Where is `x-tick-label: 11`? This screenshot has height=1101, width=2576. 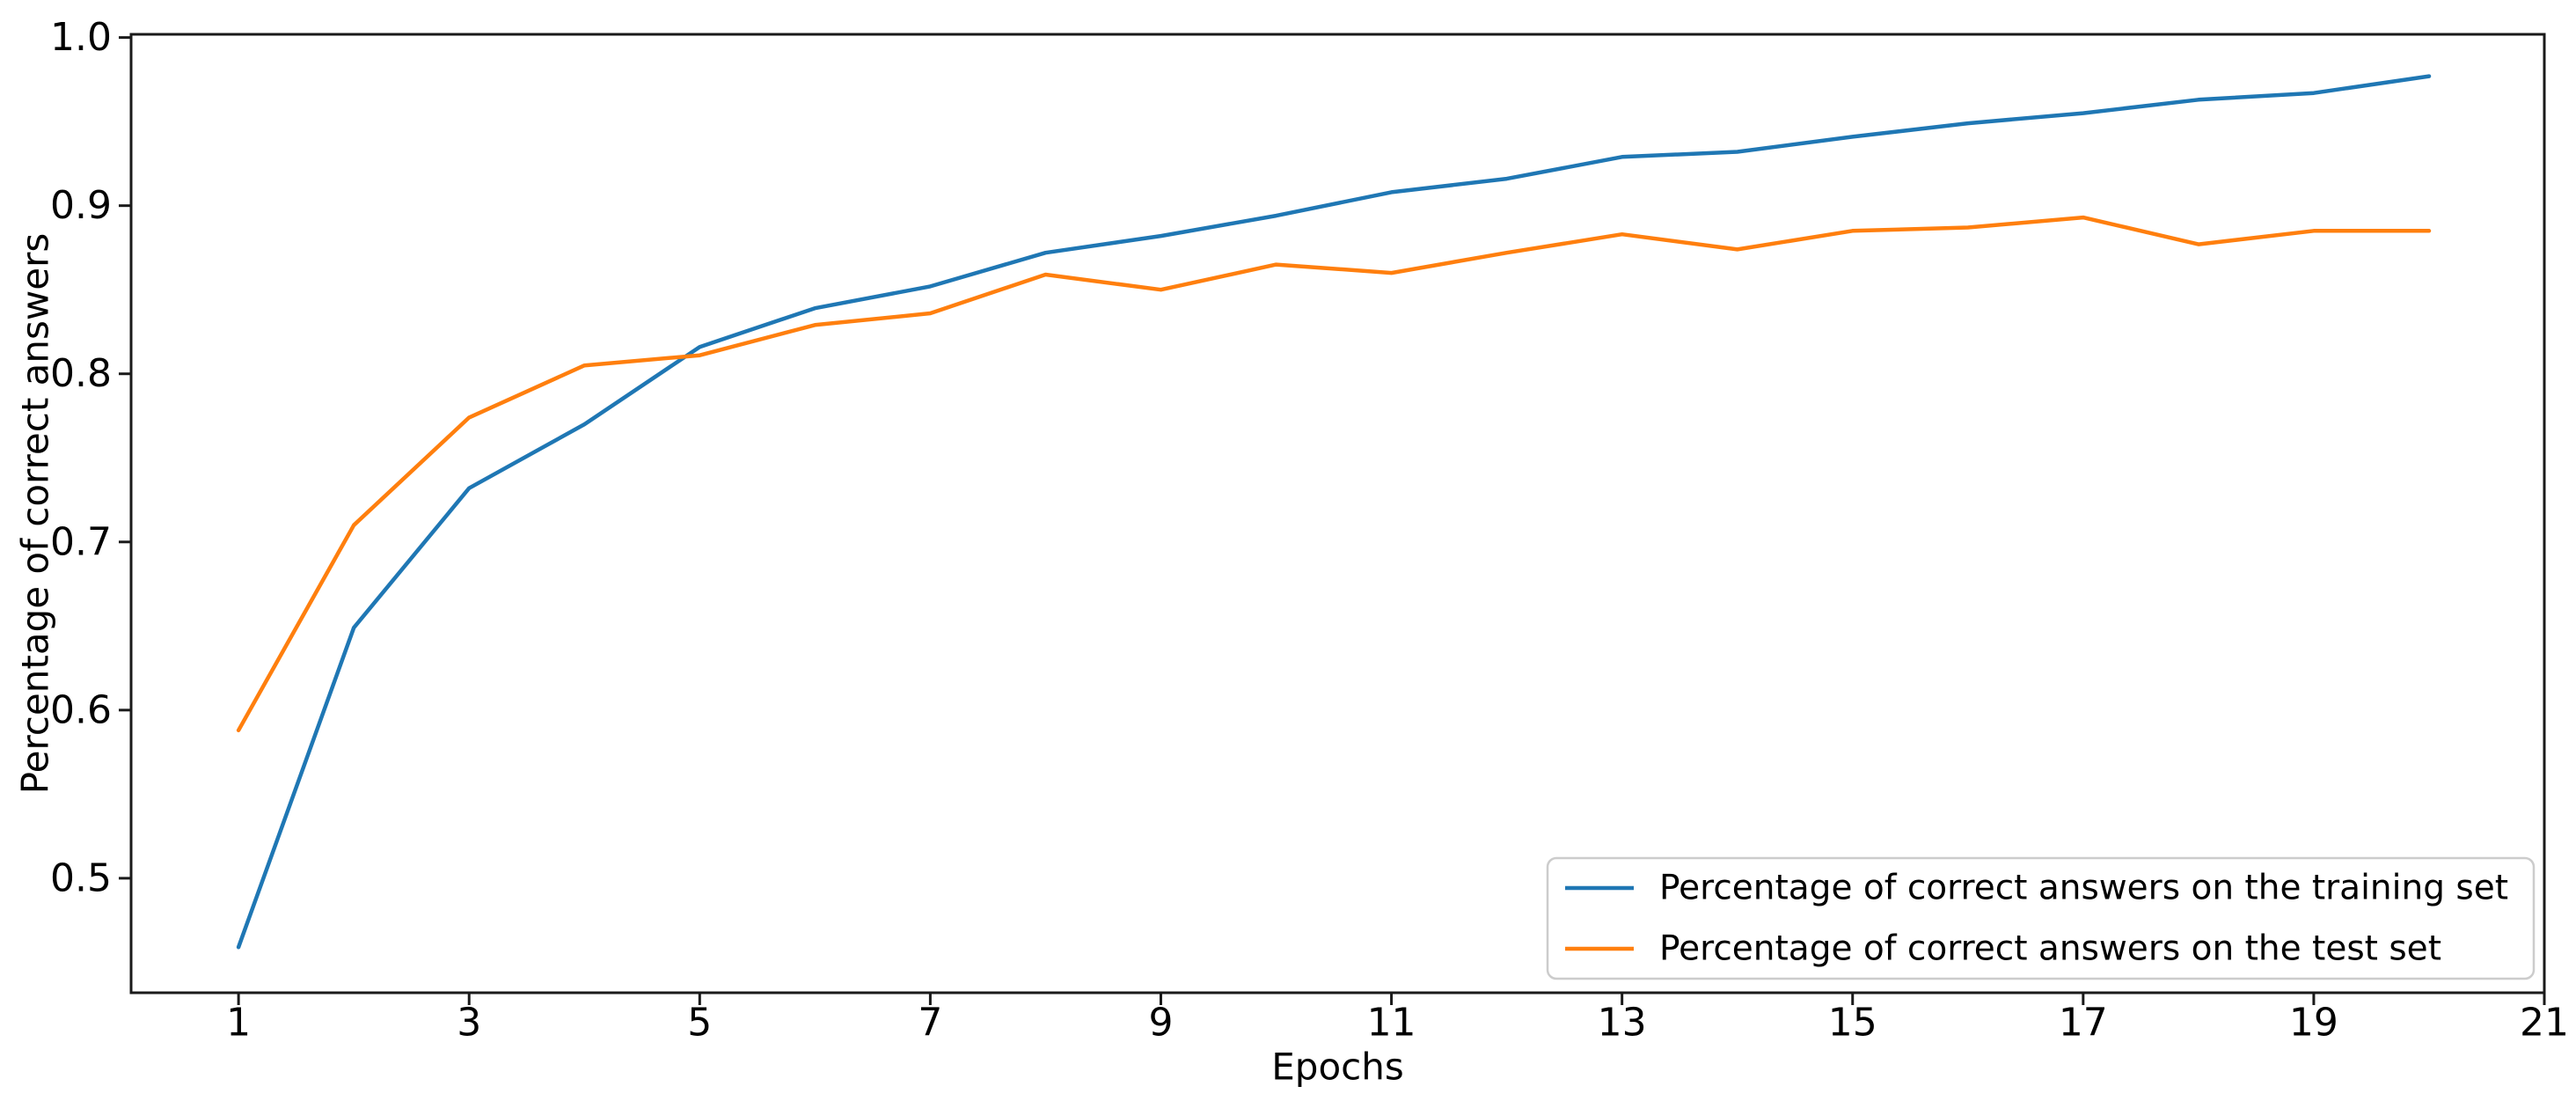 x-tick-label: 11 is located at coordinates (1391, 1023).